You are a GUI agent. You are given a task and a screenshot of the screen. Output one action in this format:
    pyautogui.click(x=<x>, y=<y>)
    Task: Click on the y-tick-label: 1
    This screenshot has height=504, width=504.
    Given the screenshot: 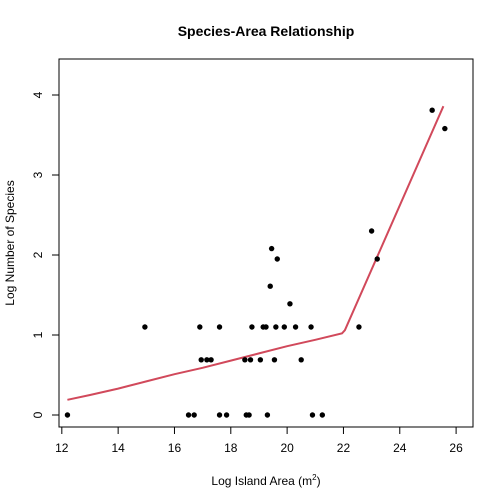 What is the action you would take?
    pyautogui.click(x=38, y=334)
    